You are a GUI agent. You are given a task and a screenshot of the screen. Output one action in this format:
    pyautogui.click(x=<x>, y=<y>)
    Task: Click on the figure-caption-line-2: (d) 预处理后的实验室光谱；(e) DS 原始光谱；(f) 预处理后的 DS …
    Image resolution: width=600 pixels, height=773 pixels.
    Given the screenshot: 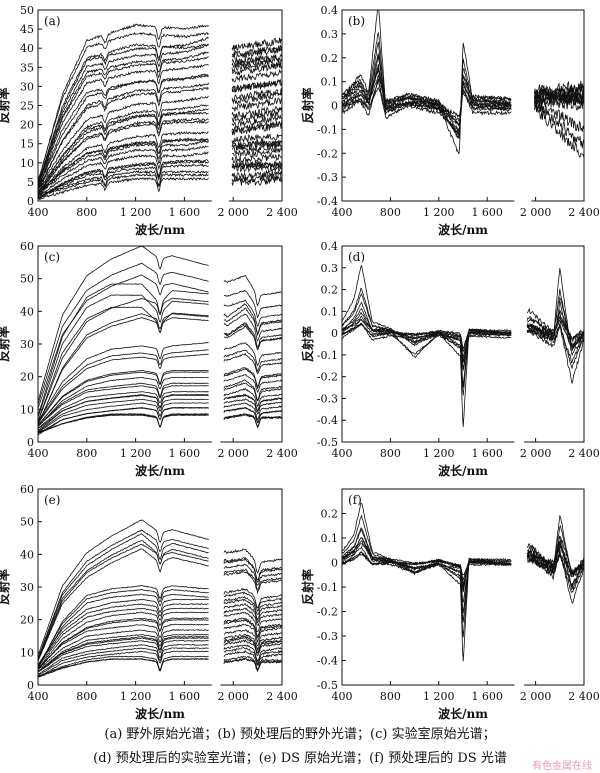 What is the action you would take?
    pyautogui.click(x=300, y=758)
    